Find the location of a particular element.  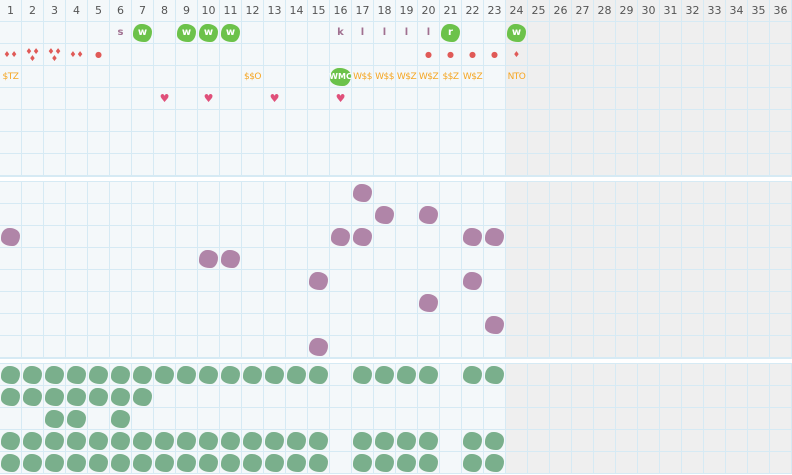

section1-cell: ♥ is located at coordinates (165, 99).